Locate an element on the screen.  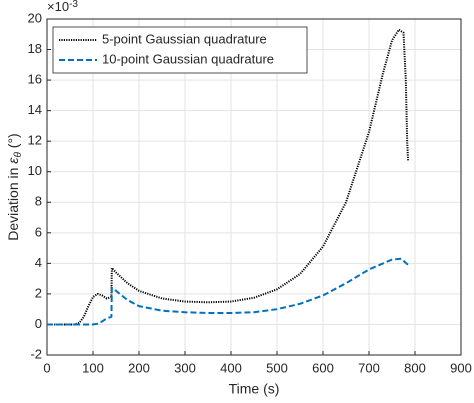
y-tick-label: 18 is located at coordinates (35, 48).